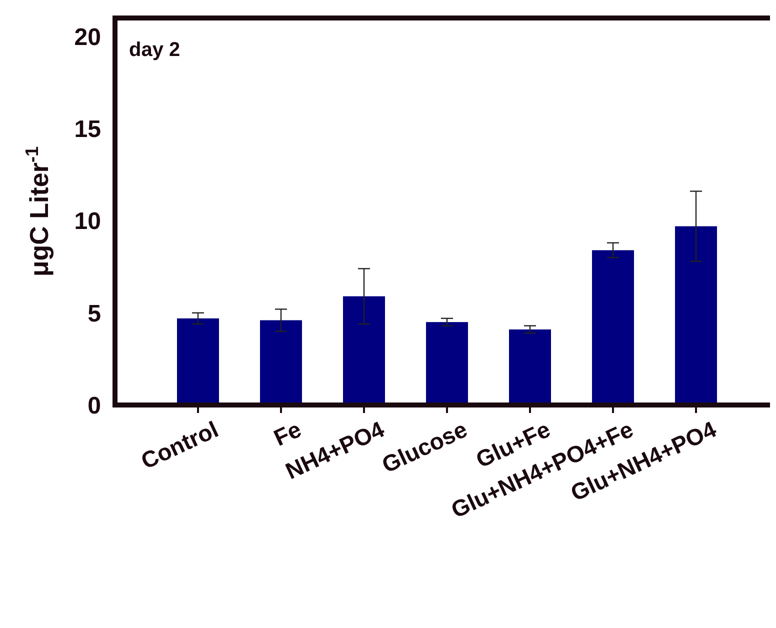  I want to click on y-tick-label: 20, so click(87, 37).